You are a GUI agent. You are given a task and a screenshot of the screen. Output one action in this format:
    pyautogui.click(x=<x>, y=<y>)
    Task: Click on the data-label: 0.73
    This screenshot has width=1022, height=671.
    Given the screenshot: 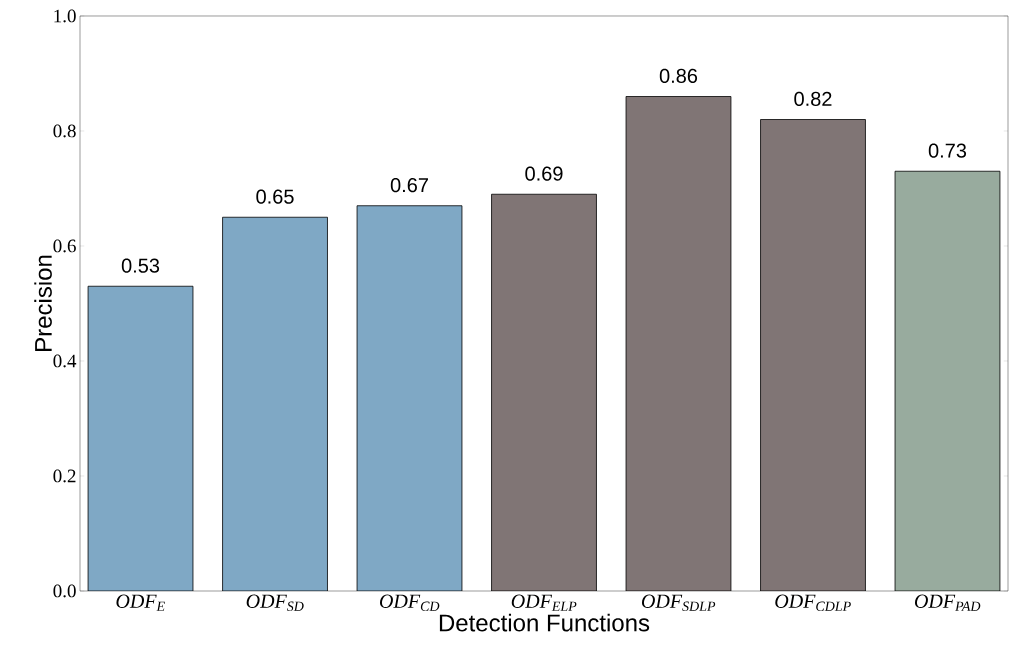 What is the action you would take?
    pyautogui.click(x=947, y=150)
    